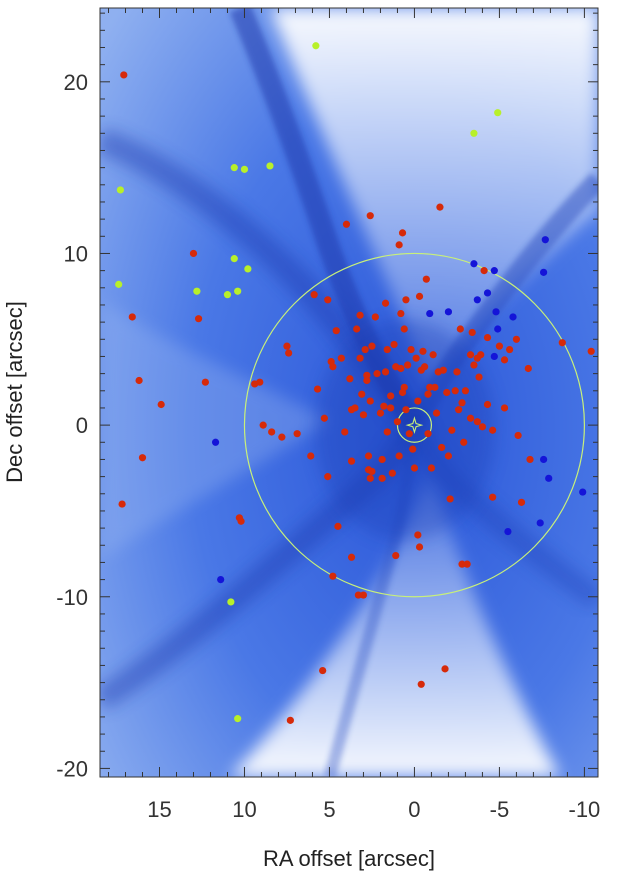 This screenshot has height=876, width=620. Describe the element at coordinates (414, 425) in the screenshot. I see `center-star-icon` at that location.